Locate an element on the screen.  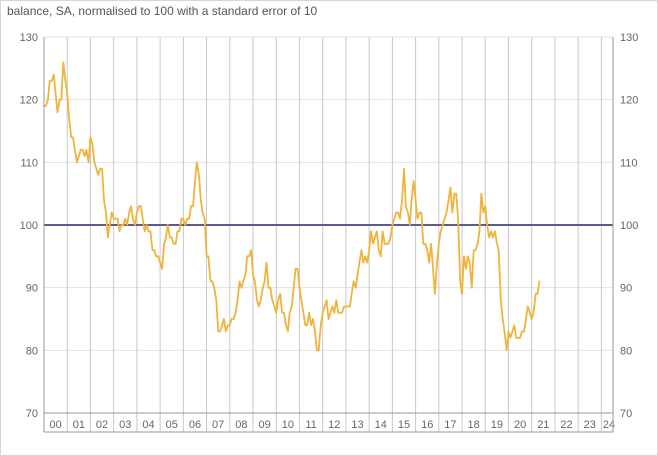
x-tick-label: 05 is located at coordinates (172, 425).